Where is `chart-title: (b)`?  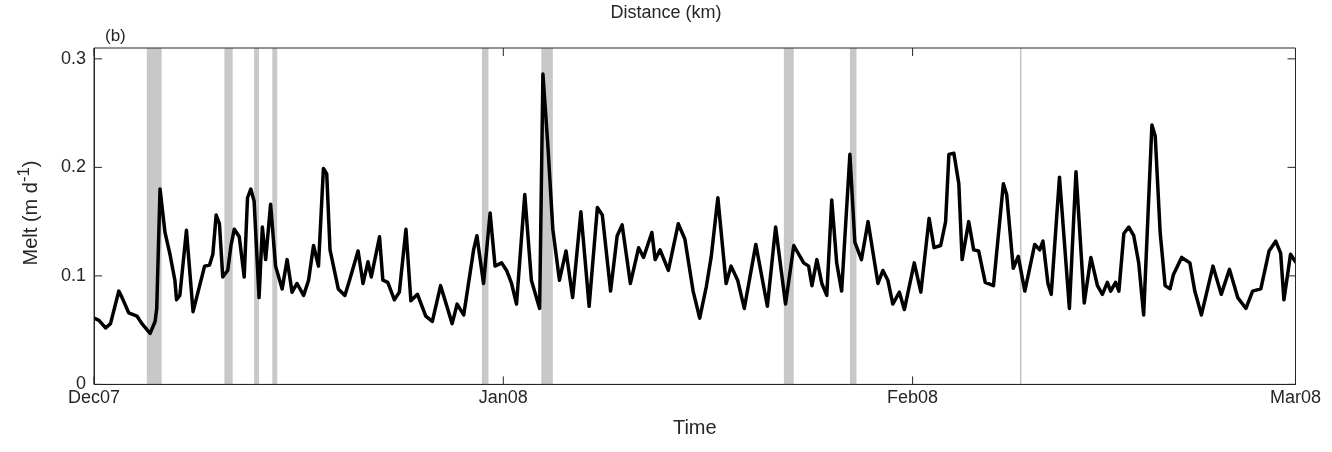 chart-title: (b) is located at coordinates (115, 36).